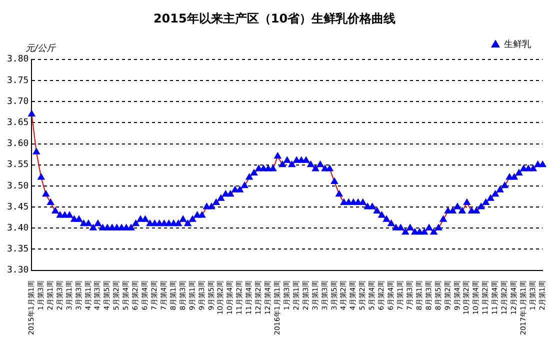  I want to click on y-tick-label: 3.70, so click(17, 101).